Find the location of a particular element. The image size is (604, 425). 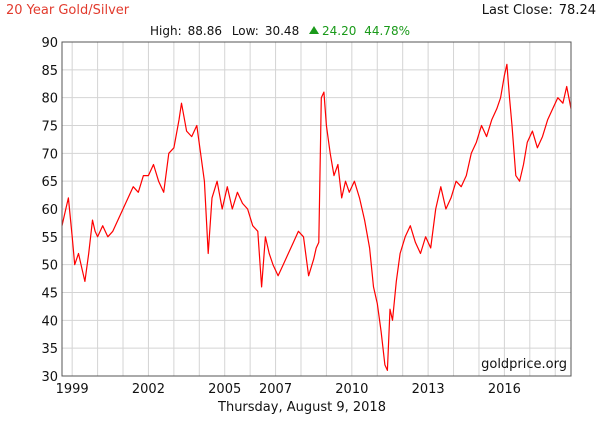

low-value: 30.48 is located at coordinates (282, 31).